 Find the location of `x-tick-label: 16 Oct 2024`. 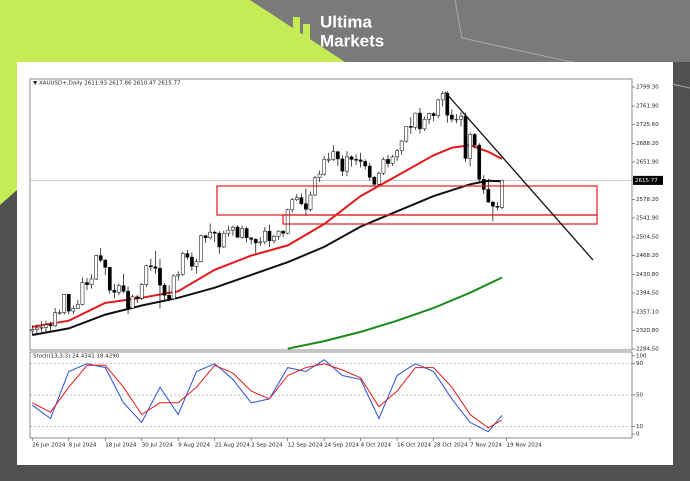

x-tick-label: 16 Oct 2024 is located at coordinates (414, 446).